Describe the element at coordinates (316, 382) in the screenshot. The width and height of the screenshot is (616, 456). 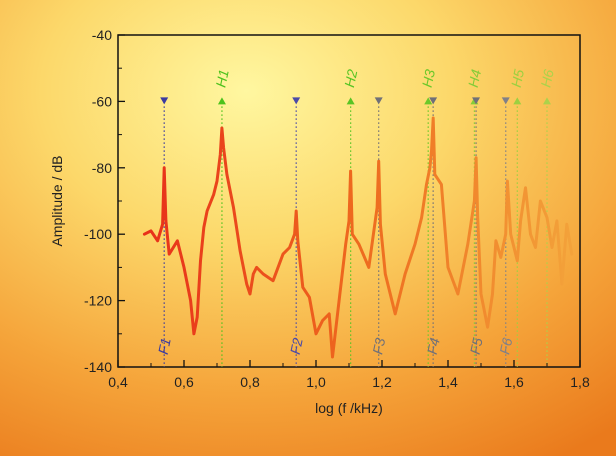
I see `x-tick-label: 1,0` at that location.